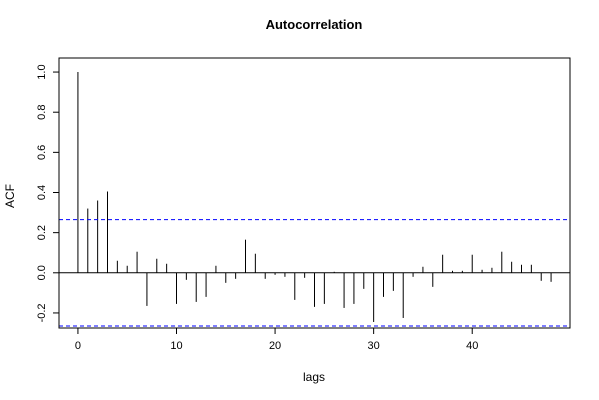  Describe the element at coordinates (374, 346) in the screenshot. I see `x-tick-label-30: 30` at that location.